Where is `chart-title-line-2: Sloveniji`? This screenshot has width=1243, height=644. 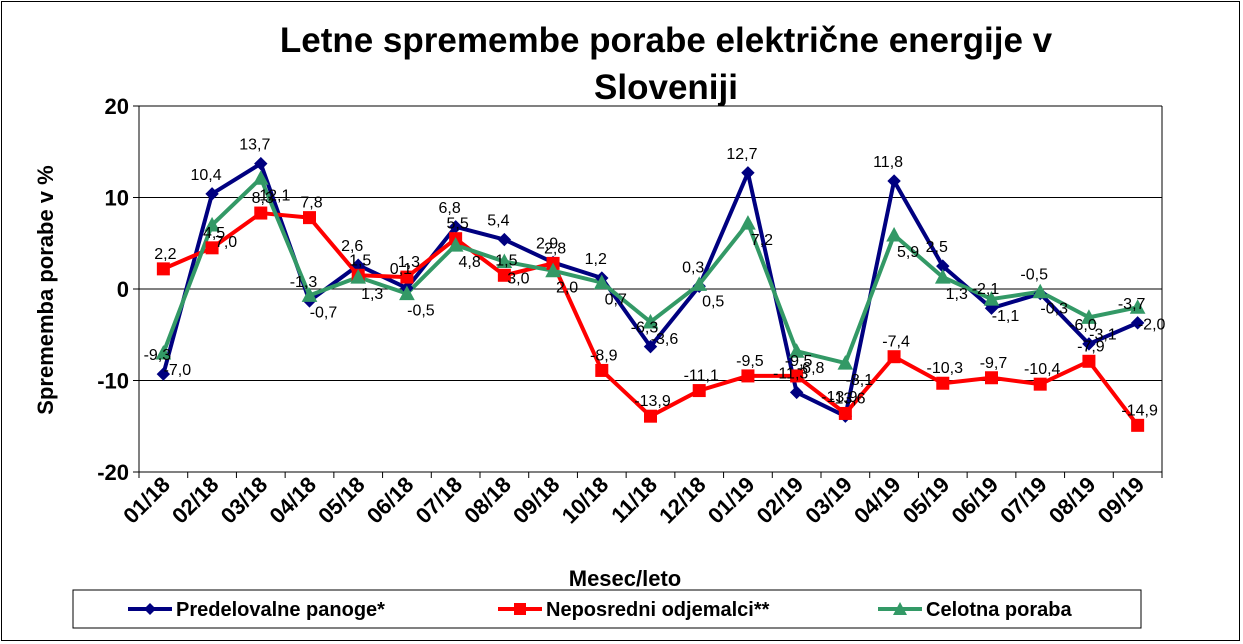 chart-title-line-2: Sloveniji is located at coordinates (666, 87).